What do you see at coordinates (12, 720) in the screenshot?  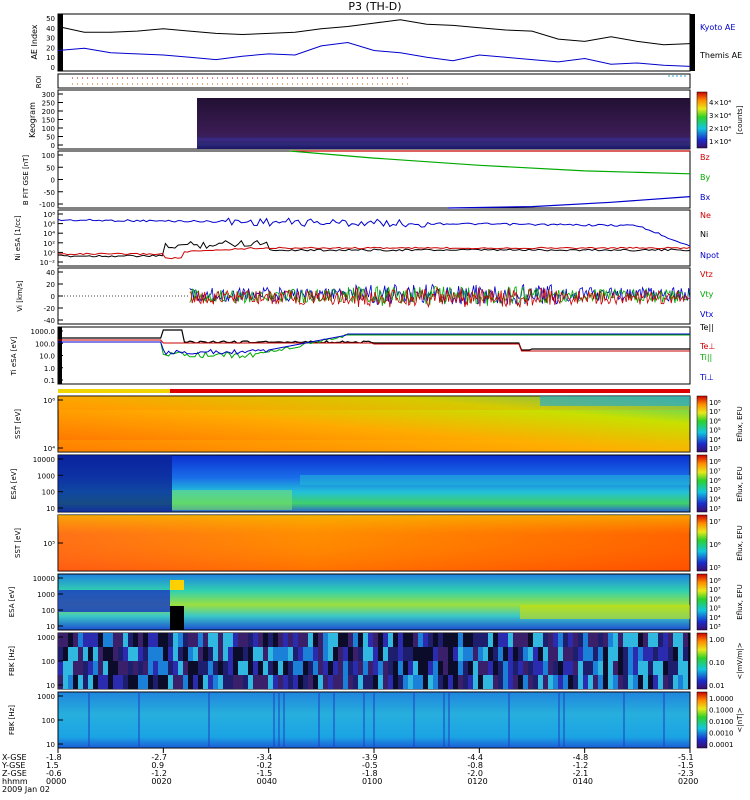 I see `fbk-e-ylabel: FBK [Hz]` at bounding box center [12, 720].